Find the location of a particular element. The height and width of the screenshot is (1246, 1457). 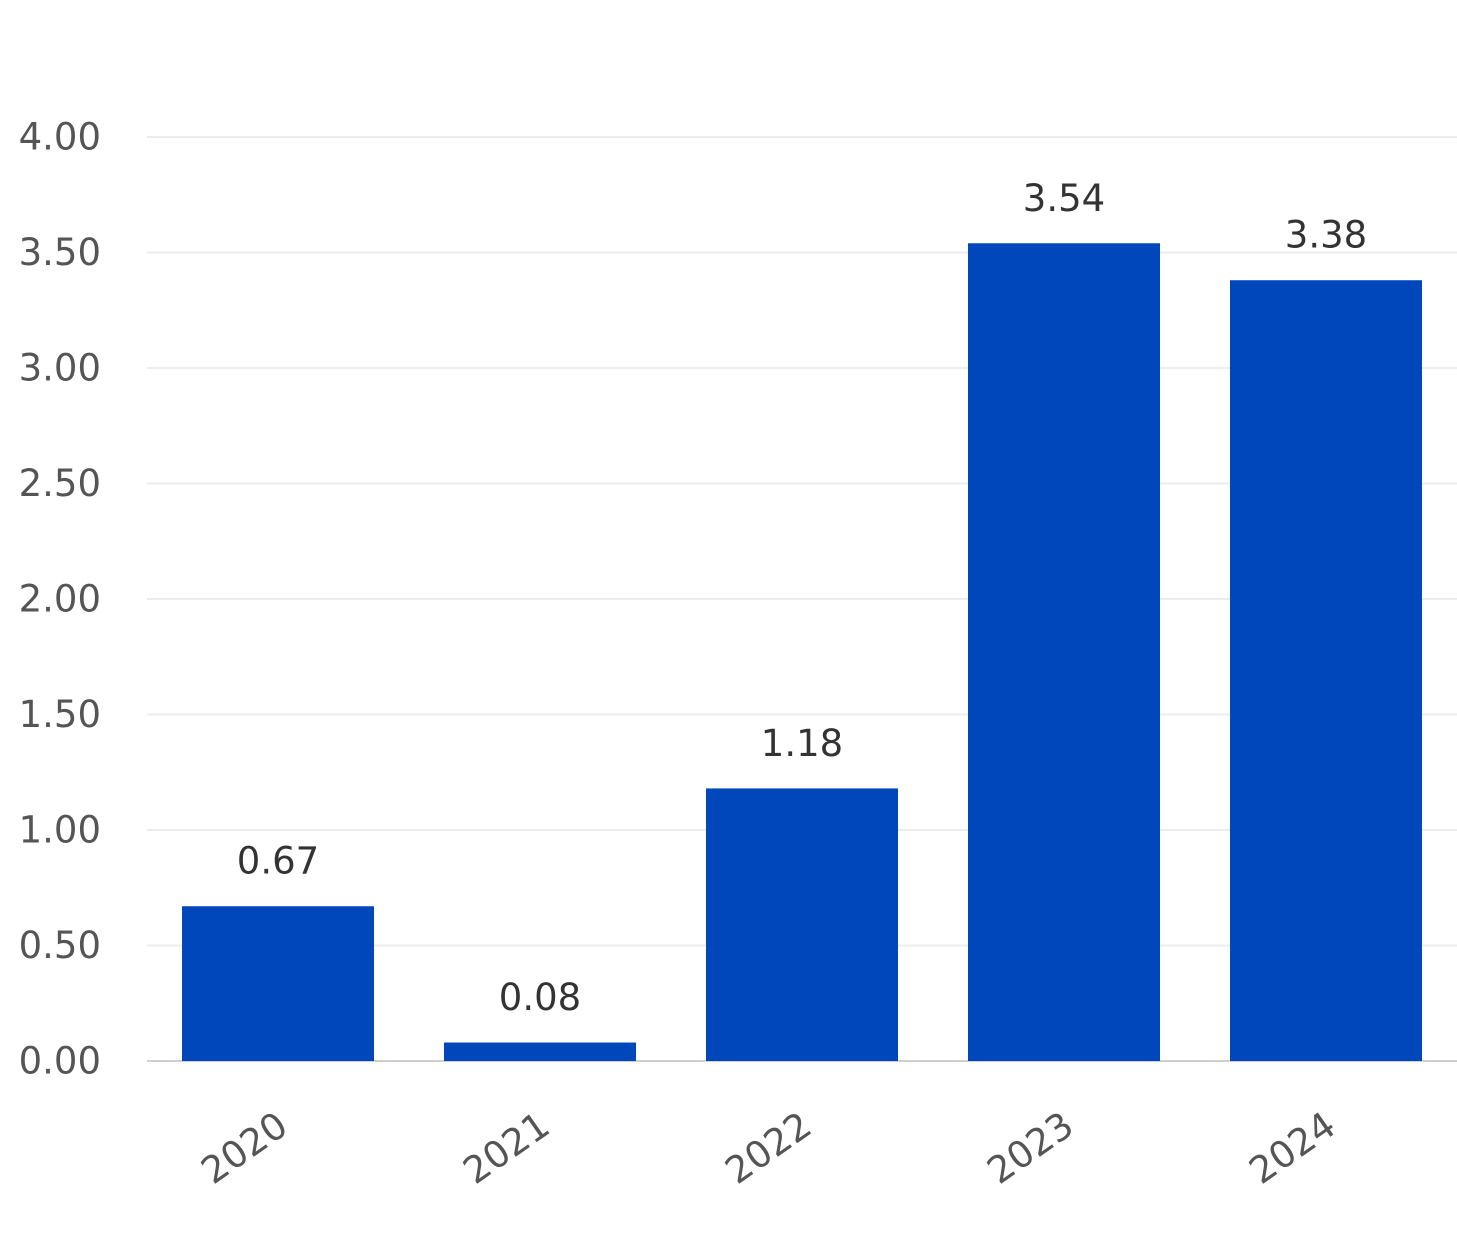

y-tick-label: 4.00 is located at coordinates (60, 137).